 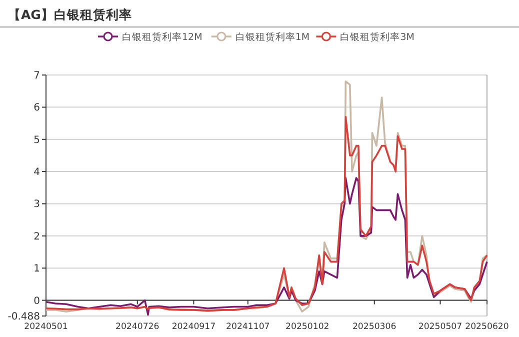 What do you see at coordinates (374, 327) in the screenshot?
I see `x-tick-label: 20250306` at bounding box center [374, 327].